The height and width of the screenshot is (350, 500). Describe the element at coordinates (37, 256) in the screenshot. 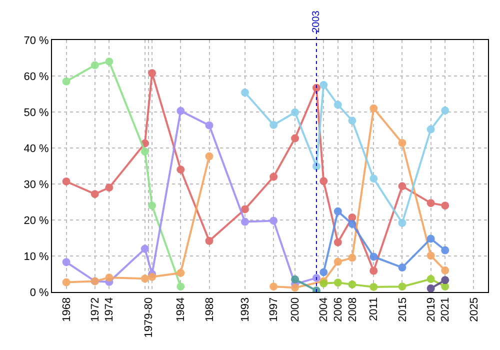

I see `y-tick-label: 10 %` at that location.